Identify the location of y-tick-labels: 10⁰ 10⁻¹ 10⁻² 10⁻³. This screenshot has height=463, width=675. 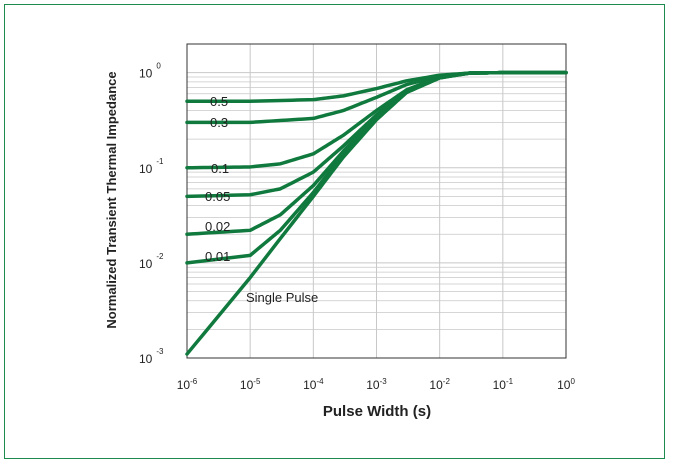
(151, 214).